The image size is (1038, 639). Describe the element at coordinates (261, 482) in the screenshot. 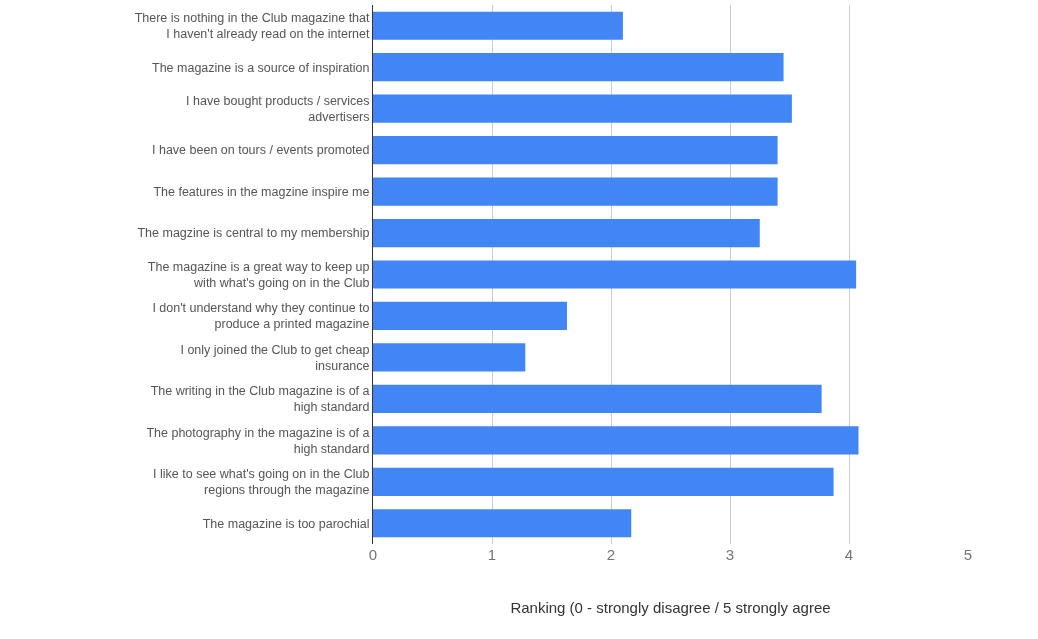

I see `y-tick-label: I like to see what's going on in the Club regions through the magazine` at that location.